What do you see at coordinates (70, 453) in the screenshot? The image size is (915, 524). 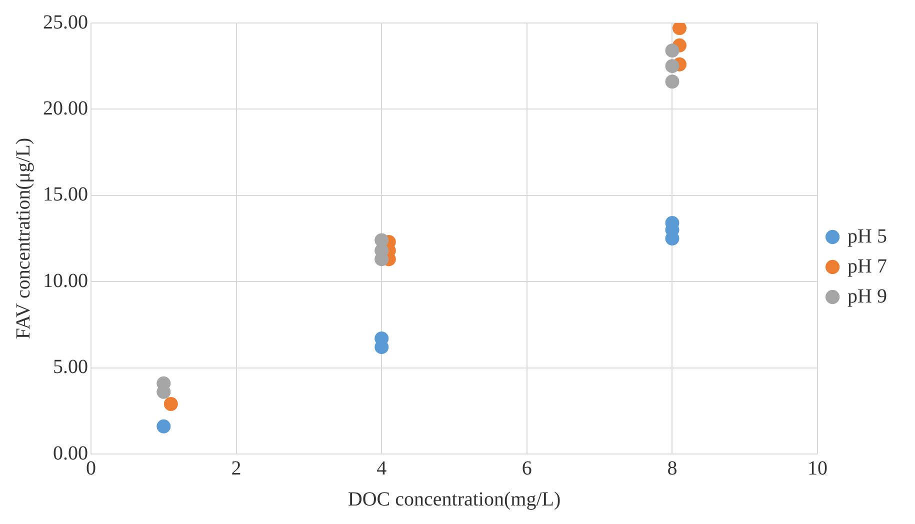 I see `y-tick-label: 0.00` at bounding box center [70, 453].